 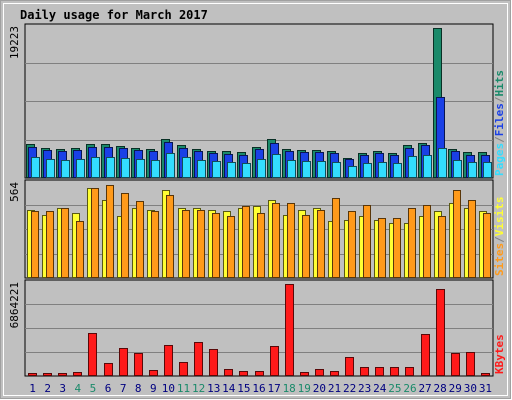 I want to click on x-tick-label: 17, so click(x=273, y=388).